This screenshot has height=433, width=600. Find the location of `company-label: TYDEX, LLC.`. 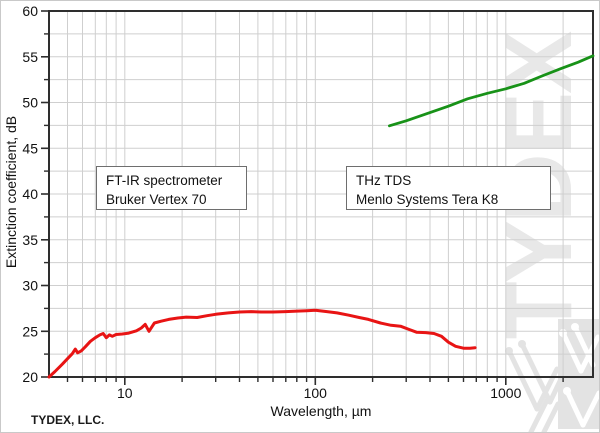

company-label: TYDEX, LLC. is located at coordinates (68, 420).